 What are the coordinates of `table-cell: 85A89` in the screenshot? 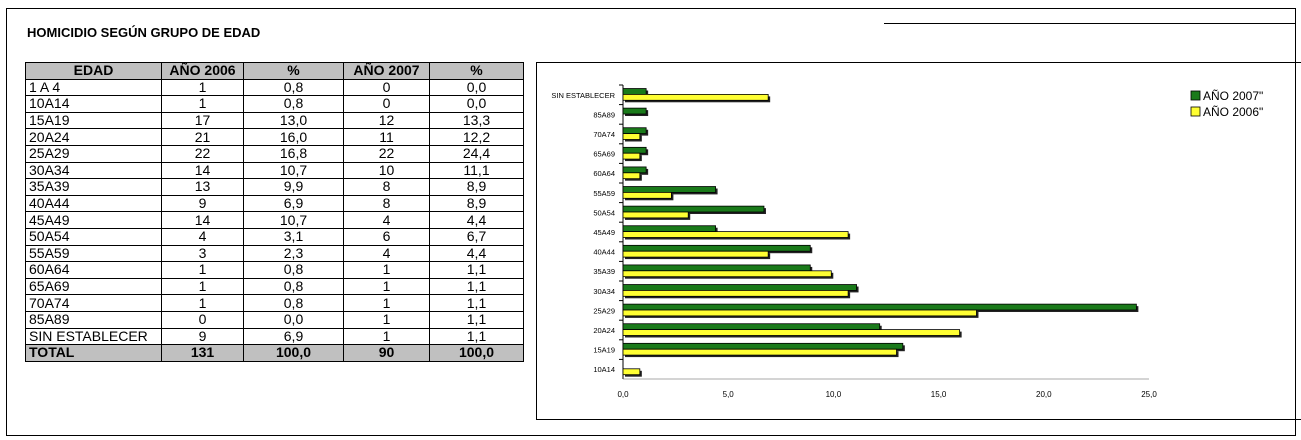 It's located at (93, 319).